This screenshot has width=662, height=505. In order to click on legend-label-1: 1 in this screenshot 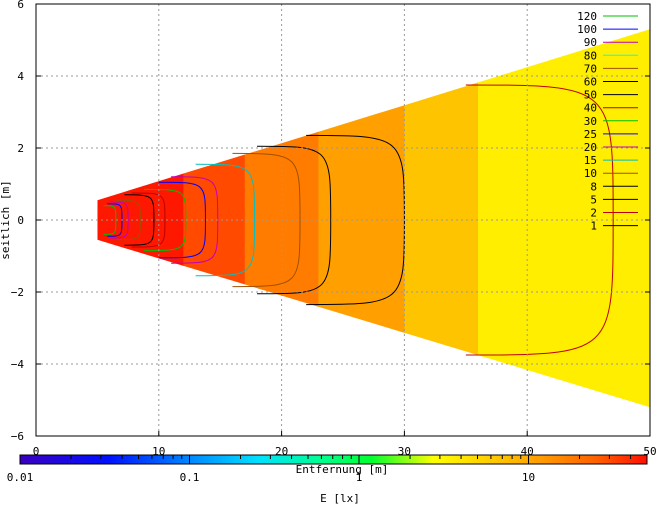, I will do `click(593, 226)`.